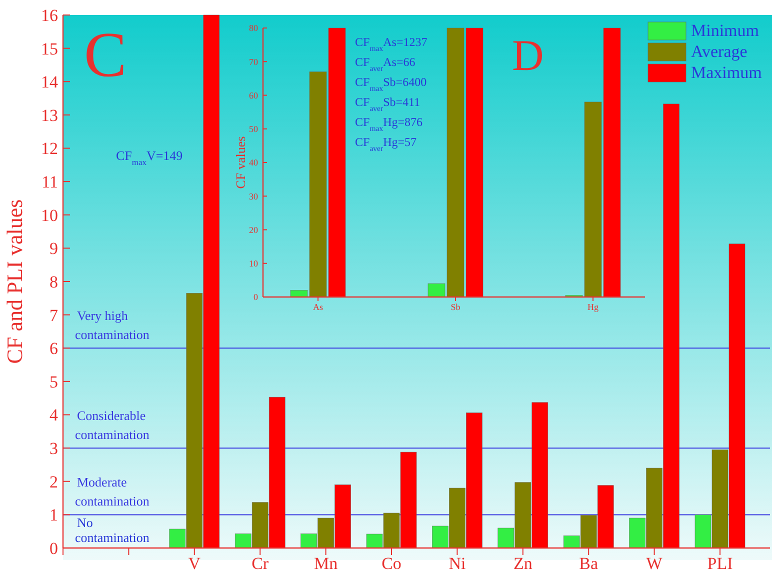 This screenshot has height=576, width=772. Describe the element at coordinates (387, 103) in the screenshot. I see `annotation: CF$_{aver}$Sb=411` at that location.